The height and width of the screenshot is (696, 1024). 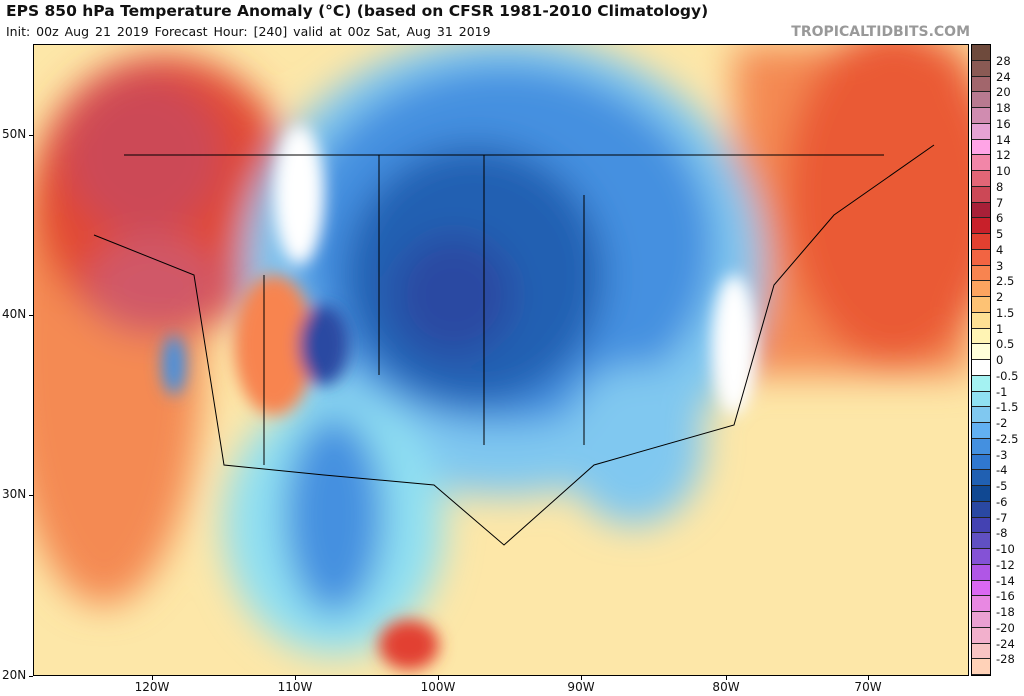 What do you see at coordinates (14, 494) in the screenshot?
I see `latitude-label: 30N` at bounding box center [14, 494].